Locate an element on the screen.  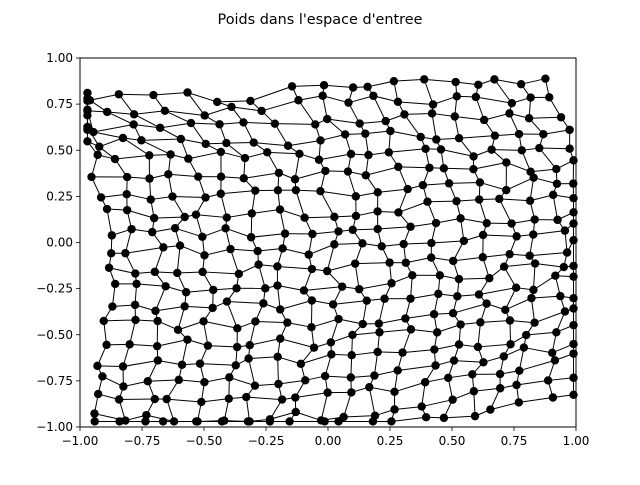
y-tick-label: −0.50 is located at coordinates (54, 335).